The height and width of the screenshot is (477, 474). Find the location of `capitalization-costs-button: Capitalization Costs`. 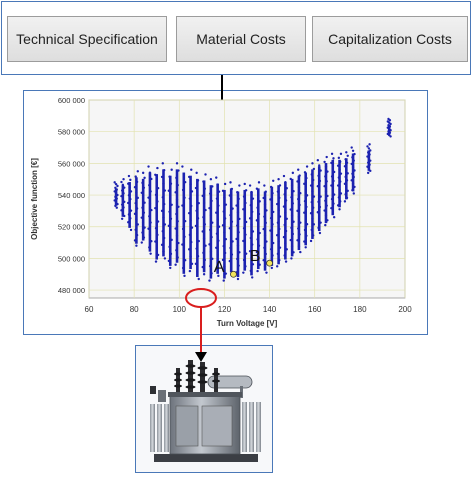

capitalization-costs-button: Capitalization Costs is located at coordinates (390, 39).